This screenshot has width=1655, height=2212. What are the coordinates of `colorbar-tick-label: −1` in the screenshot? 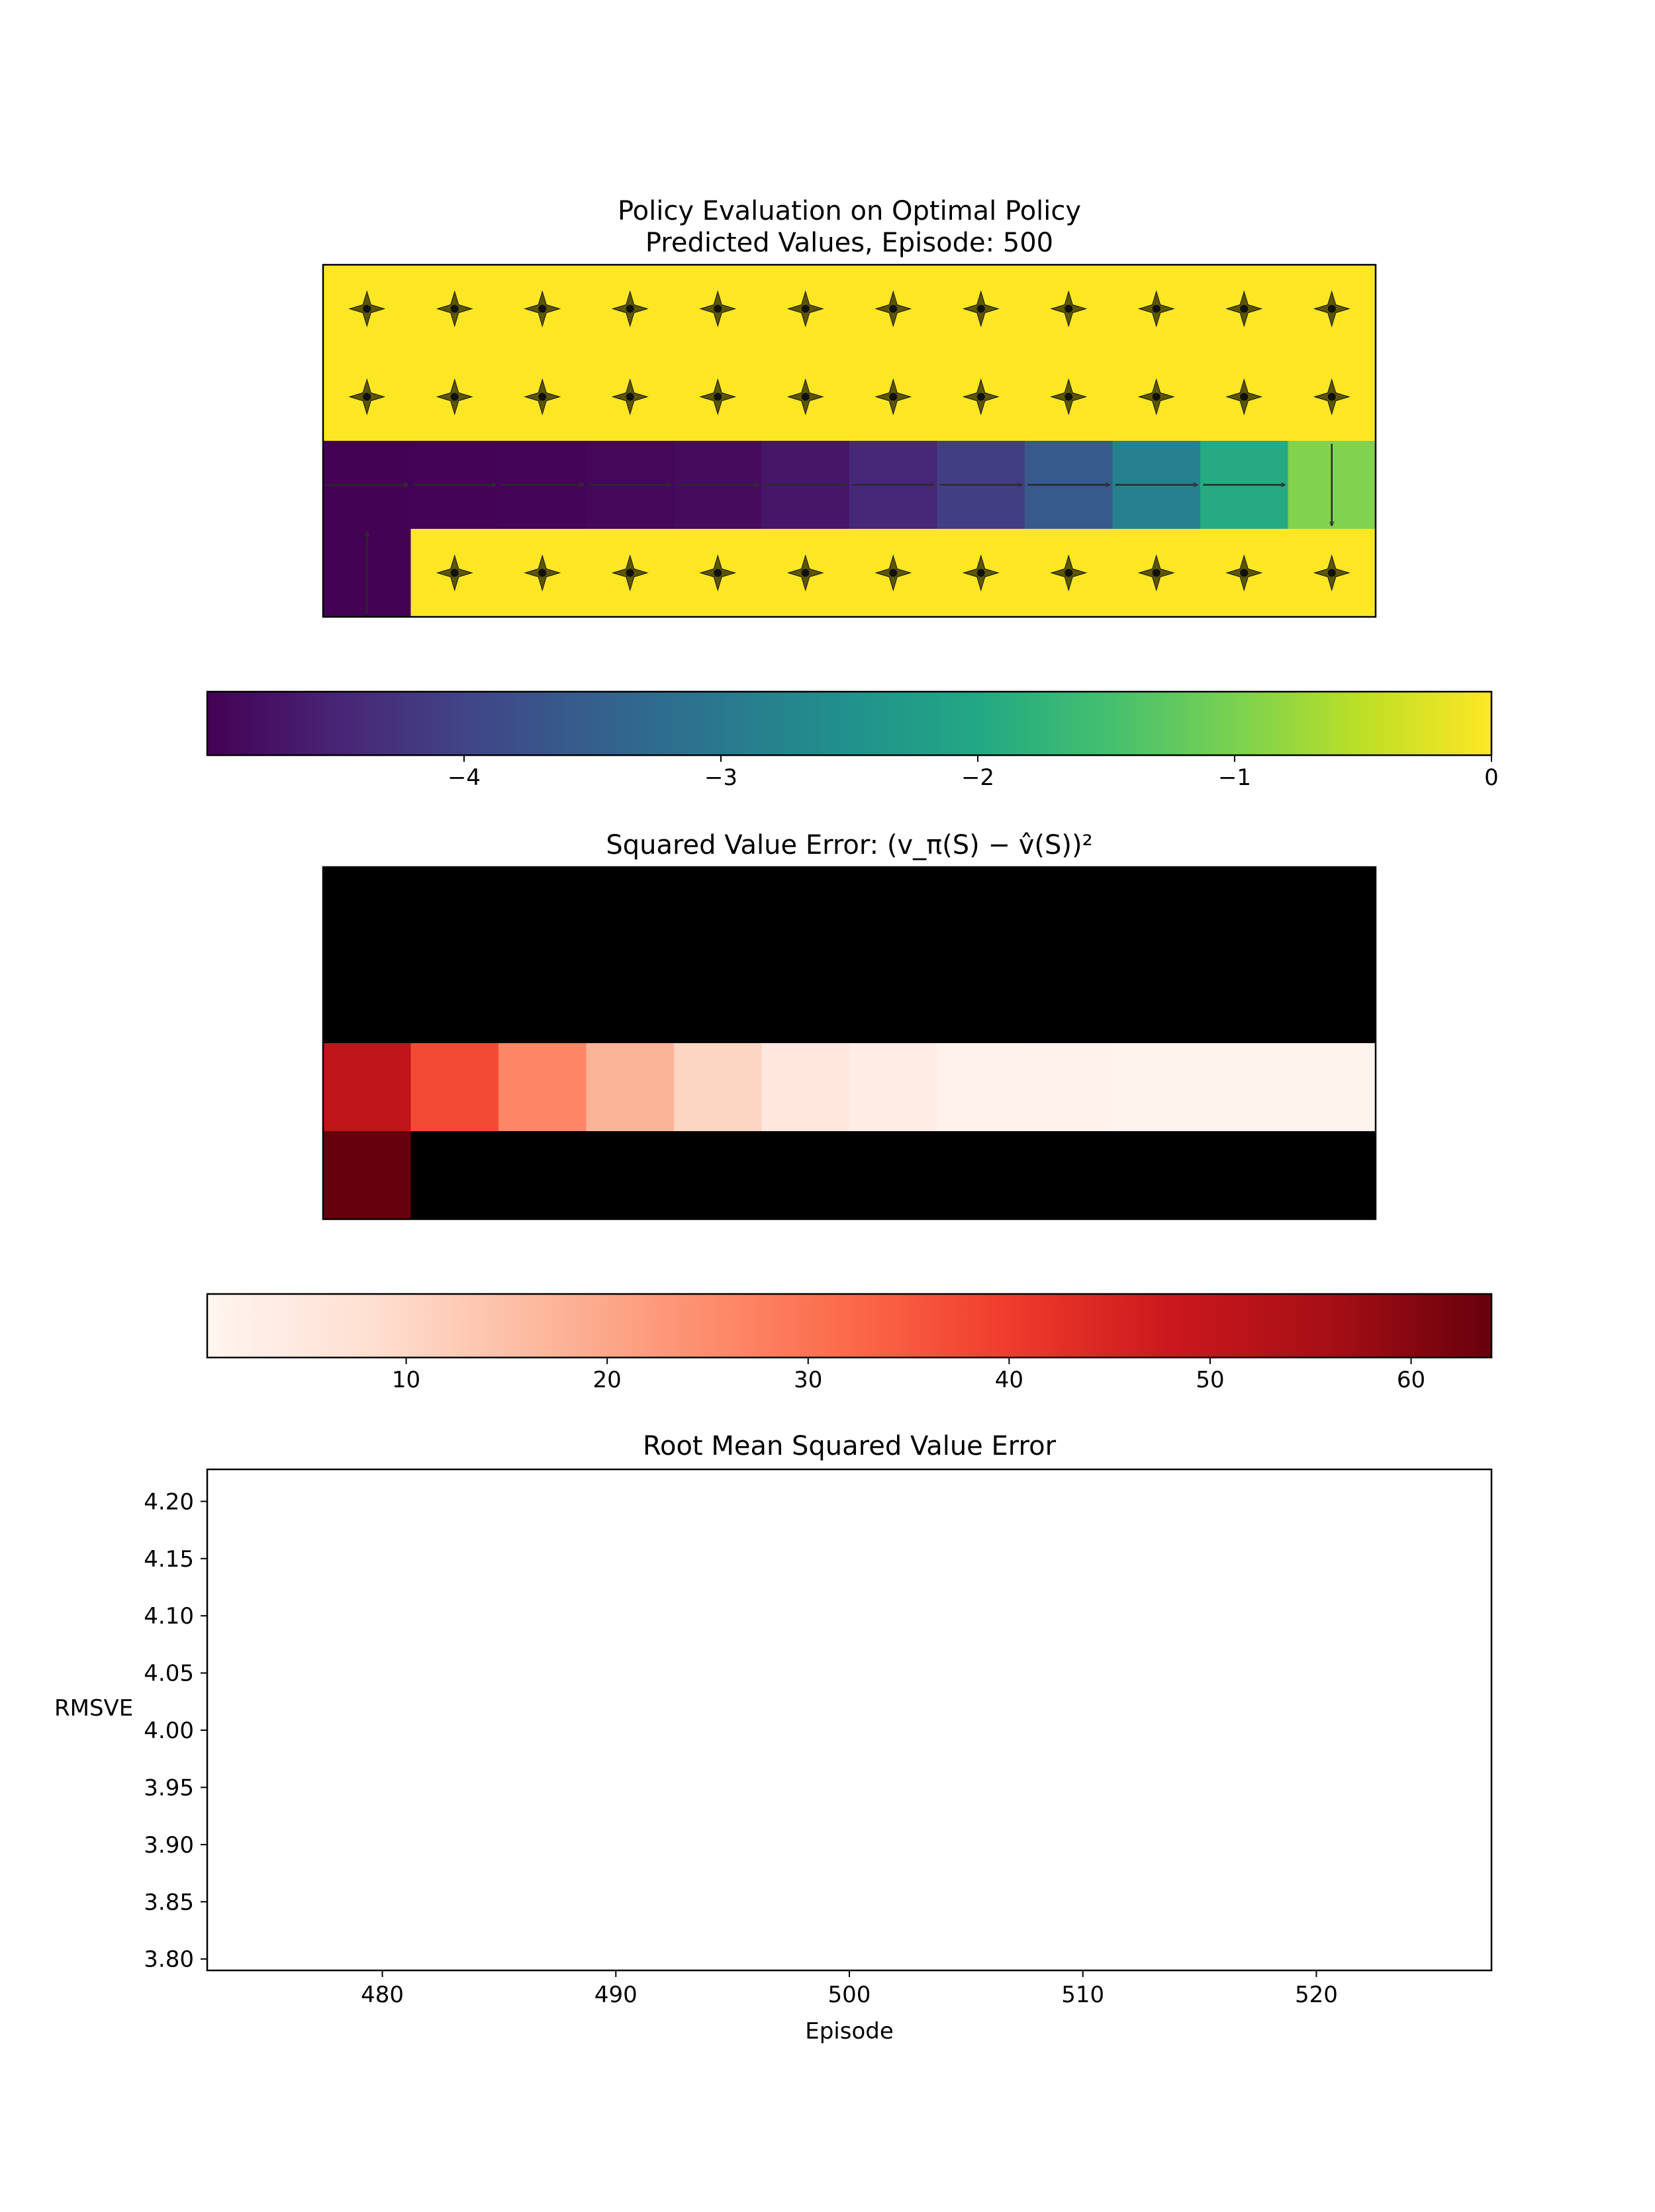 It's located at (1235, 777).